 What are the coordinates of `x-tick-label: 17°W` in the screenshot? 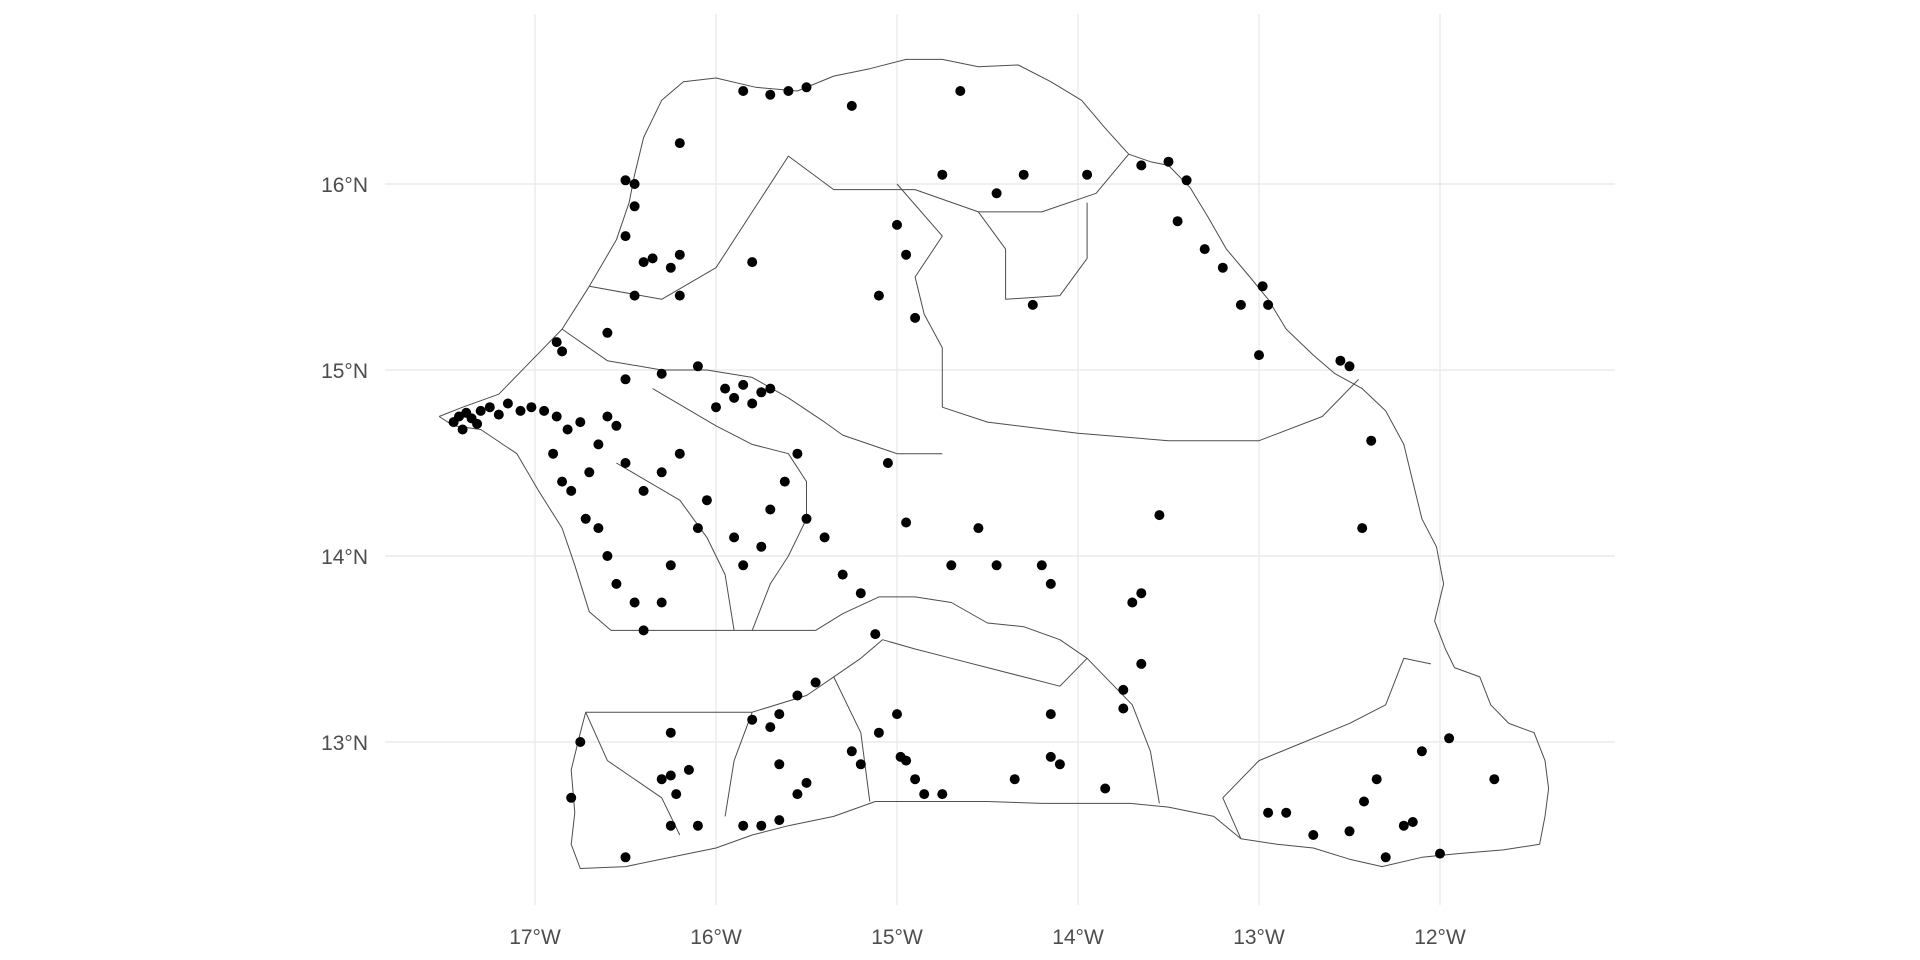 It's located at (535, 937).